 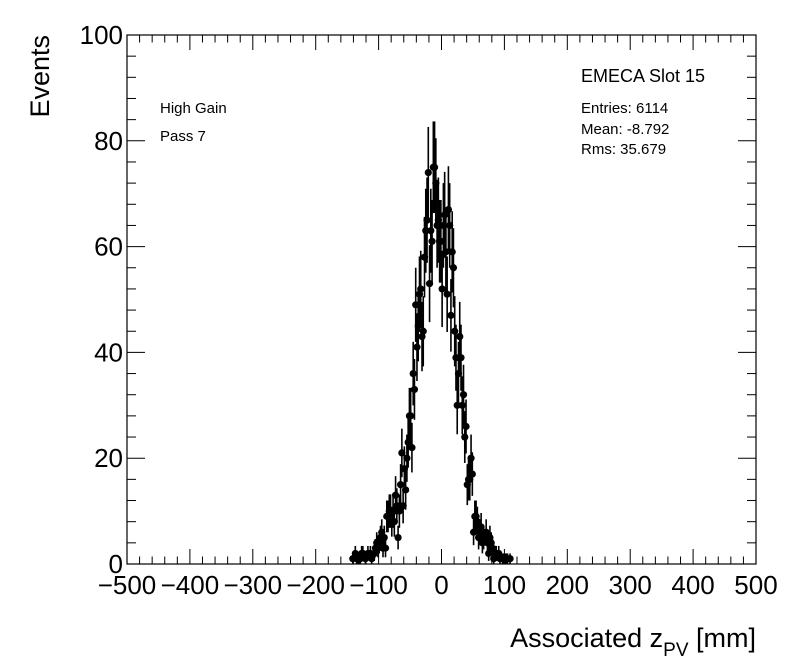 I want to click on y-tick-label: 80, so click(x=108, y=141).